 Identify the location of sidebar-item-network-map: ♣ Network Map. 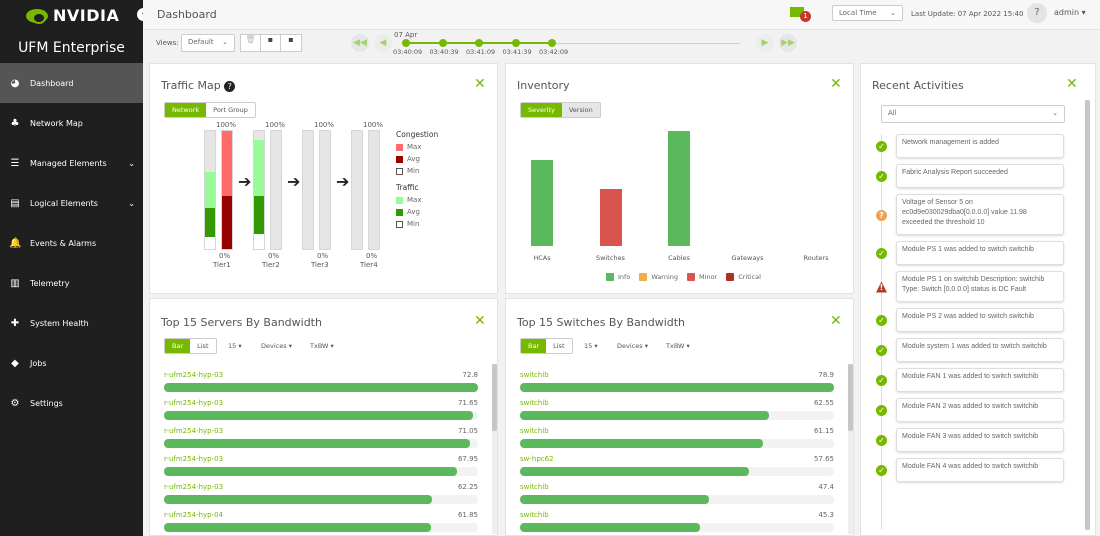
(71, 123).